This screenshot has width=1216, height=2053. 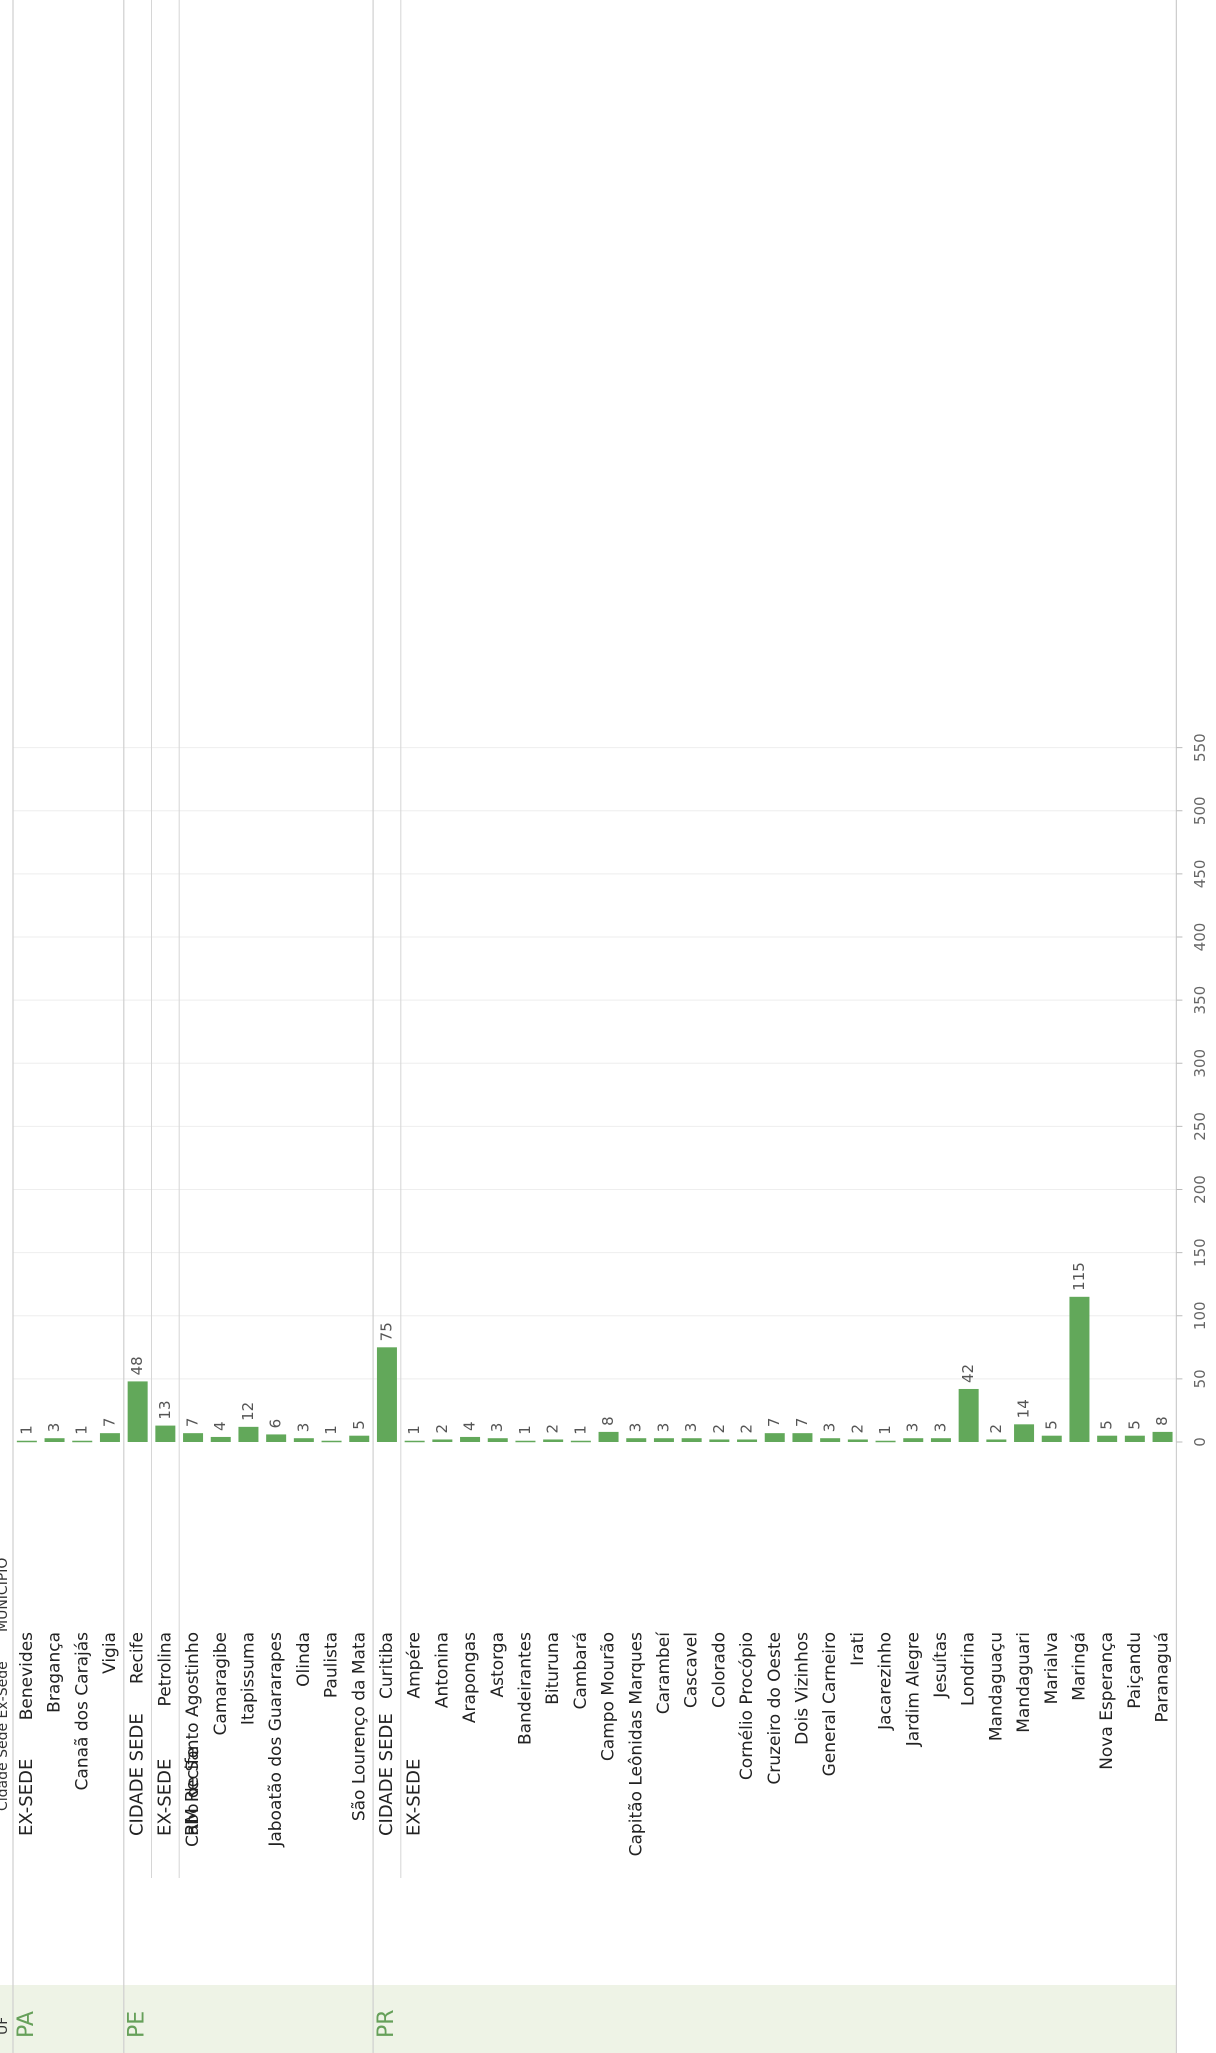 I want to click on municipio-label: Jesuítas, so click(x=941, y=1665).